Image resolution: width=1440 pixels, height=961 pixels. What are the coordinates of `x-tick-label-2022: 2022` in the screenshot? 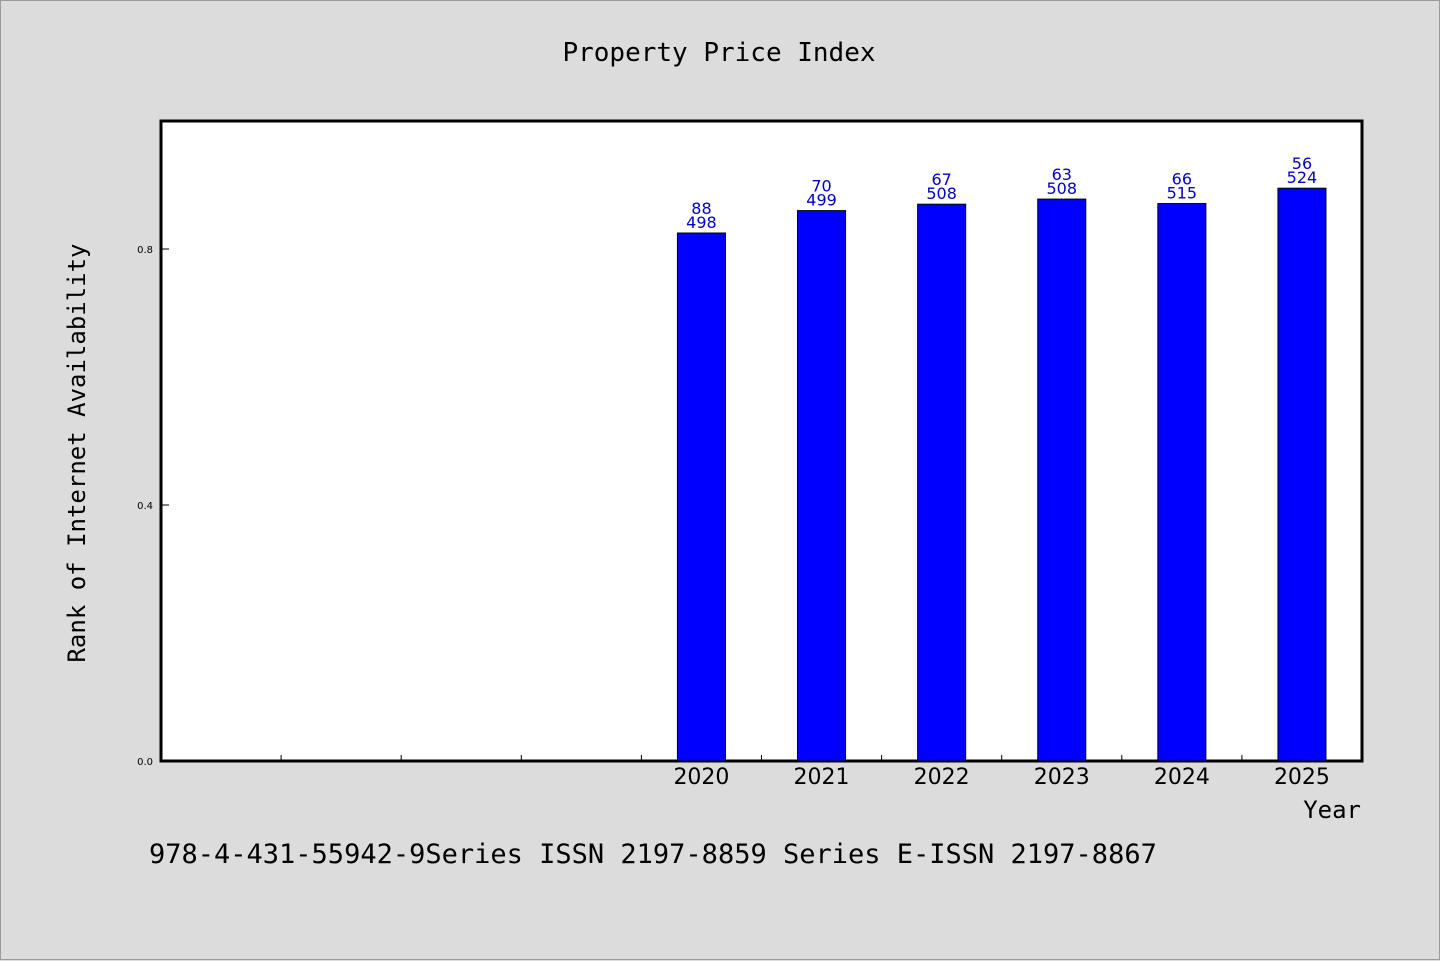 It's located at (942, 777).